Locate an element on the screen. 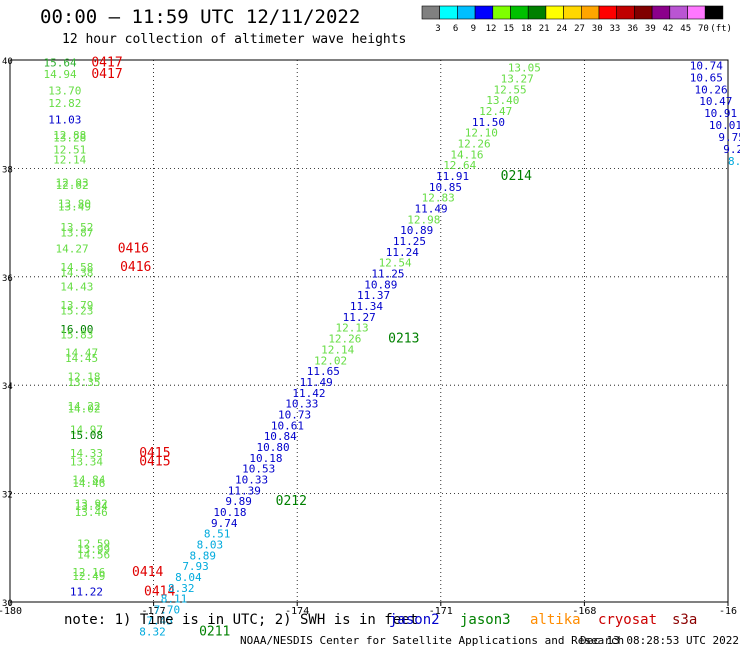 Image resolution: width=740 pixels, height=650 pixels. wave-height-label: 7.93 is located at coordinates (195, 566).